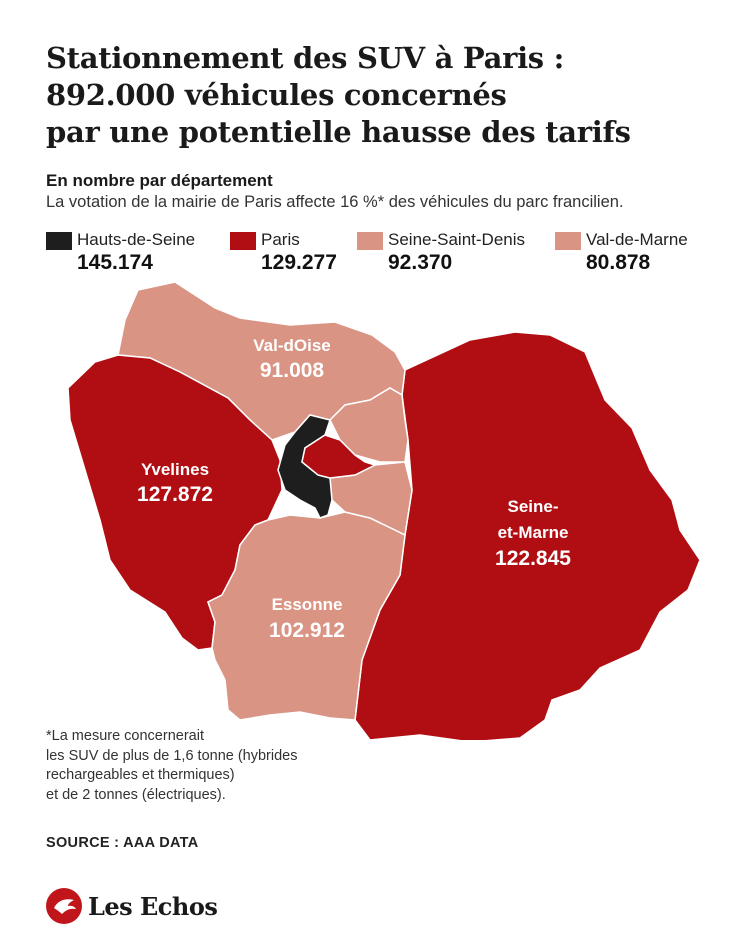 The width and height of the screenshot is (750, 938). What do you see at coordinates (64, 906) in the screenshot?
I see `bird-logo-icon` at bounding box center [64, 906].